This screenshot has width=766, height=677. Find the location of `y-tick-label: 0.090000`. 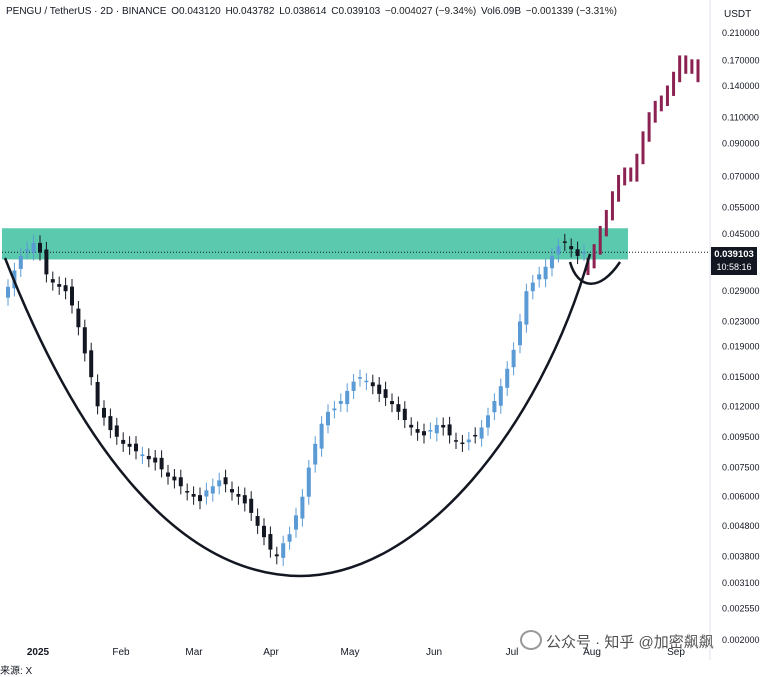

y-tick-label: 0.090000 is located at coordinates (741, 144).